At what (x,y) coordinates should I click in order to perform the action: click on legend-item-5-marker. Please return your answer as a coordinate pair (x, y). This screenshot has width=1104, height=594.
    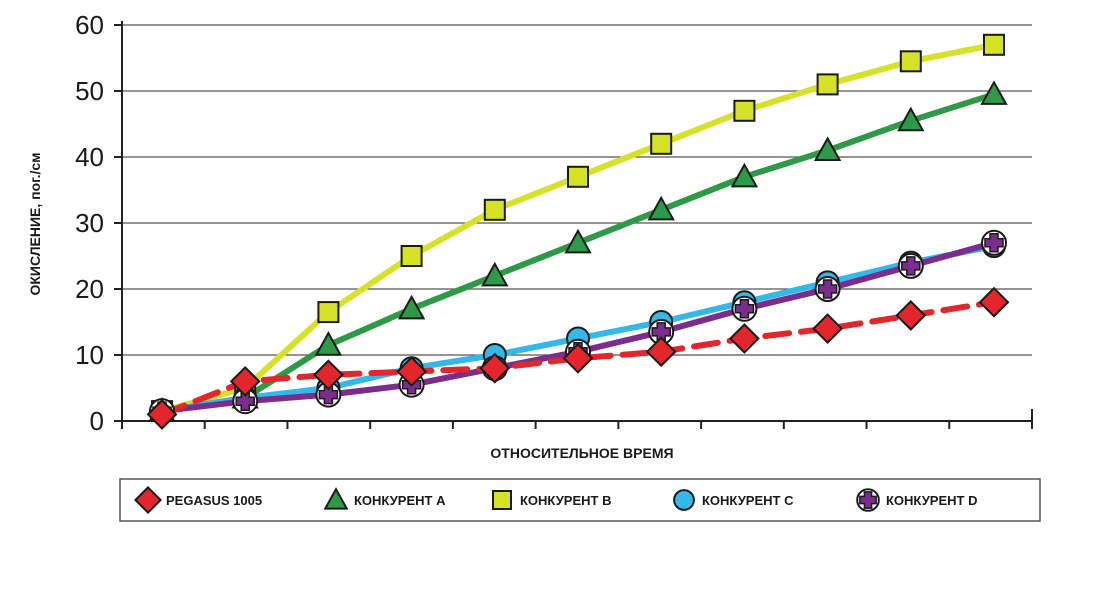
    Looking at the image, I should click on (868, 500).